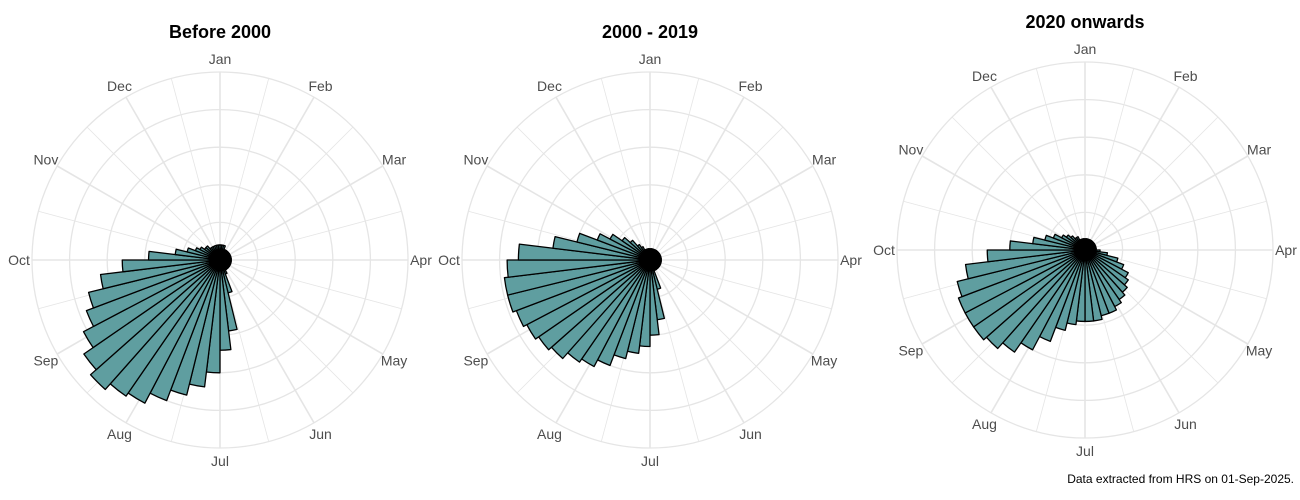 This screenshot has width=1300, height=500. What do you see at coordinates (1180, 479) in the screenshot?
I see `data-source-caption: Data extracted from HRS on 01-Sep-2025.` at bounding box center [1180, 479].